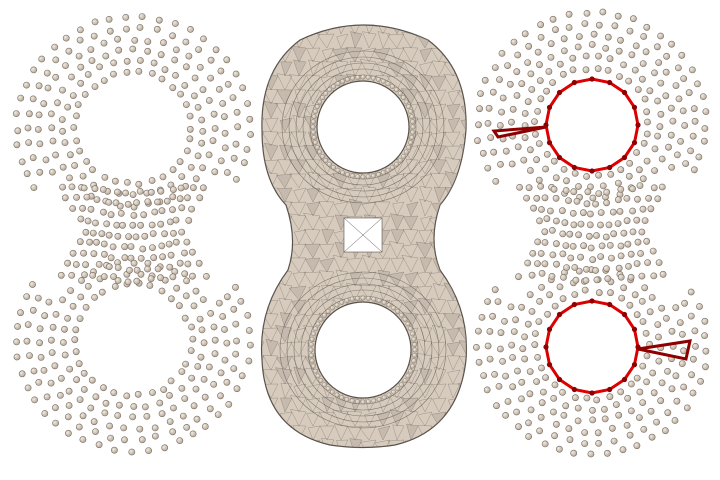 The width and height of the screenshot is (720, 480). What do you see at coordinates (664, 350) in the screenshot?
I see `loop-tail` at bounding box center [664, 350].